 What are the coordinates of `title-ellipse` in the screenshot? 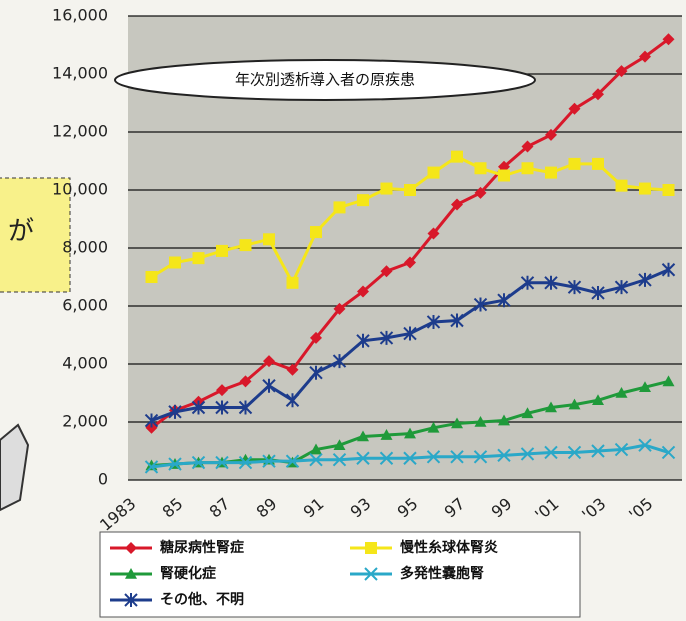 It's located at (325, 80).